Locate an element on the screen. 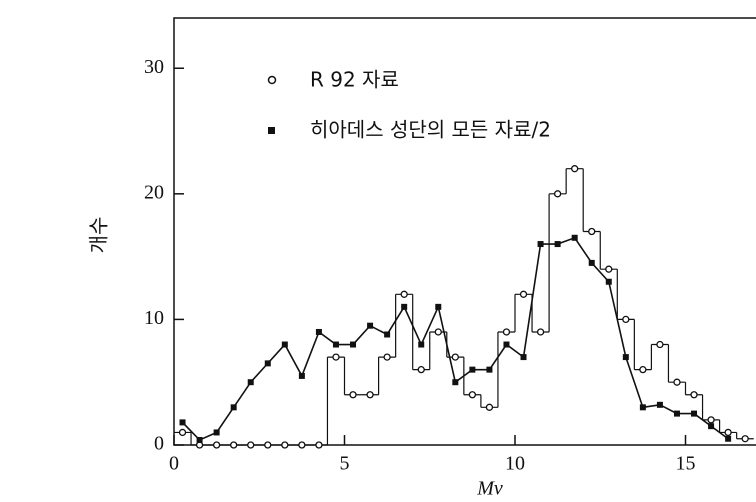 This screenshot has width=756, height=502. x-tick-label: 15 is located at coordinates (686, 464).